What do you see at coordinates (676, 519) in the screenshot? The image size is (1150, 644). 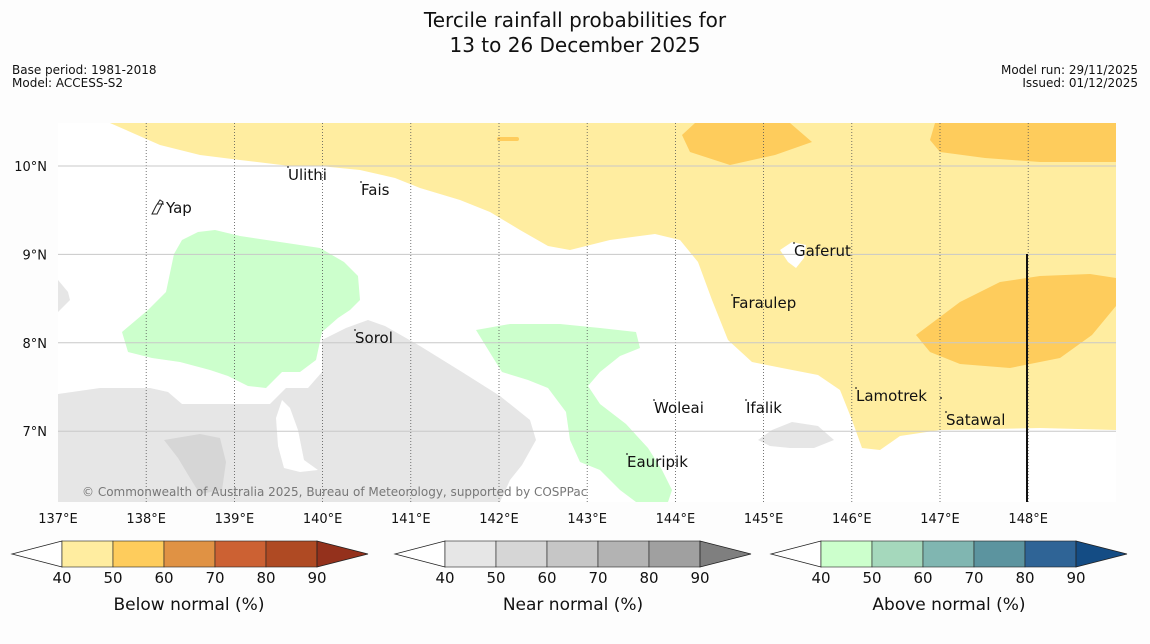 I see `longitude-label: 144°E` at bounding box center [676, 519].